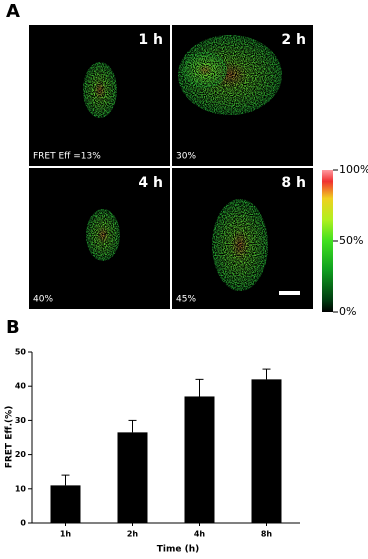  I want to click on x-axis-label: Time (h), so click(178, 550).